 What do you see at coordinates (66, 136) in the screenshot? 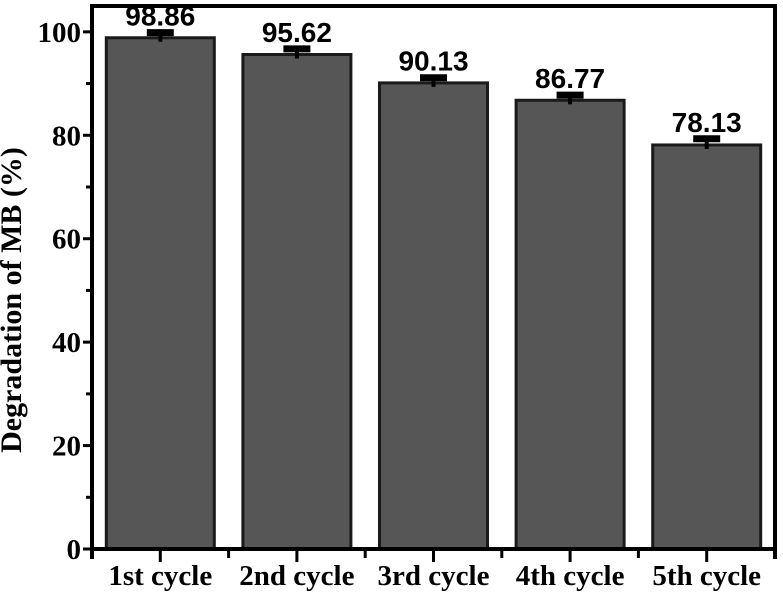
I see `y-tick-label: 80` at bounding box center [66, 136].